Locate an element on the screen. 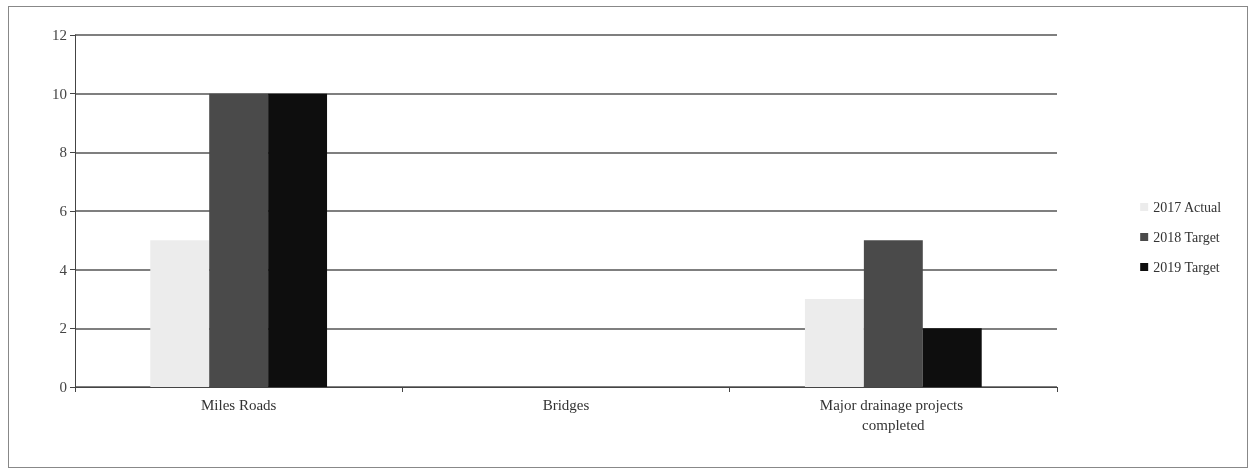 The image size is (1258, 476). y-tick-label: 8 is located at coordinates (63, 152).